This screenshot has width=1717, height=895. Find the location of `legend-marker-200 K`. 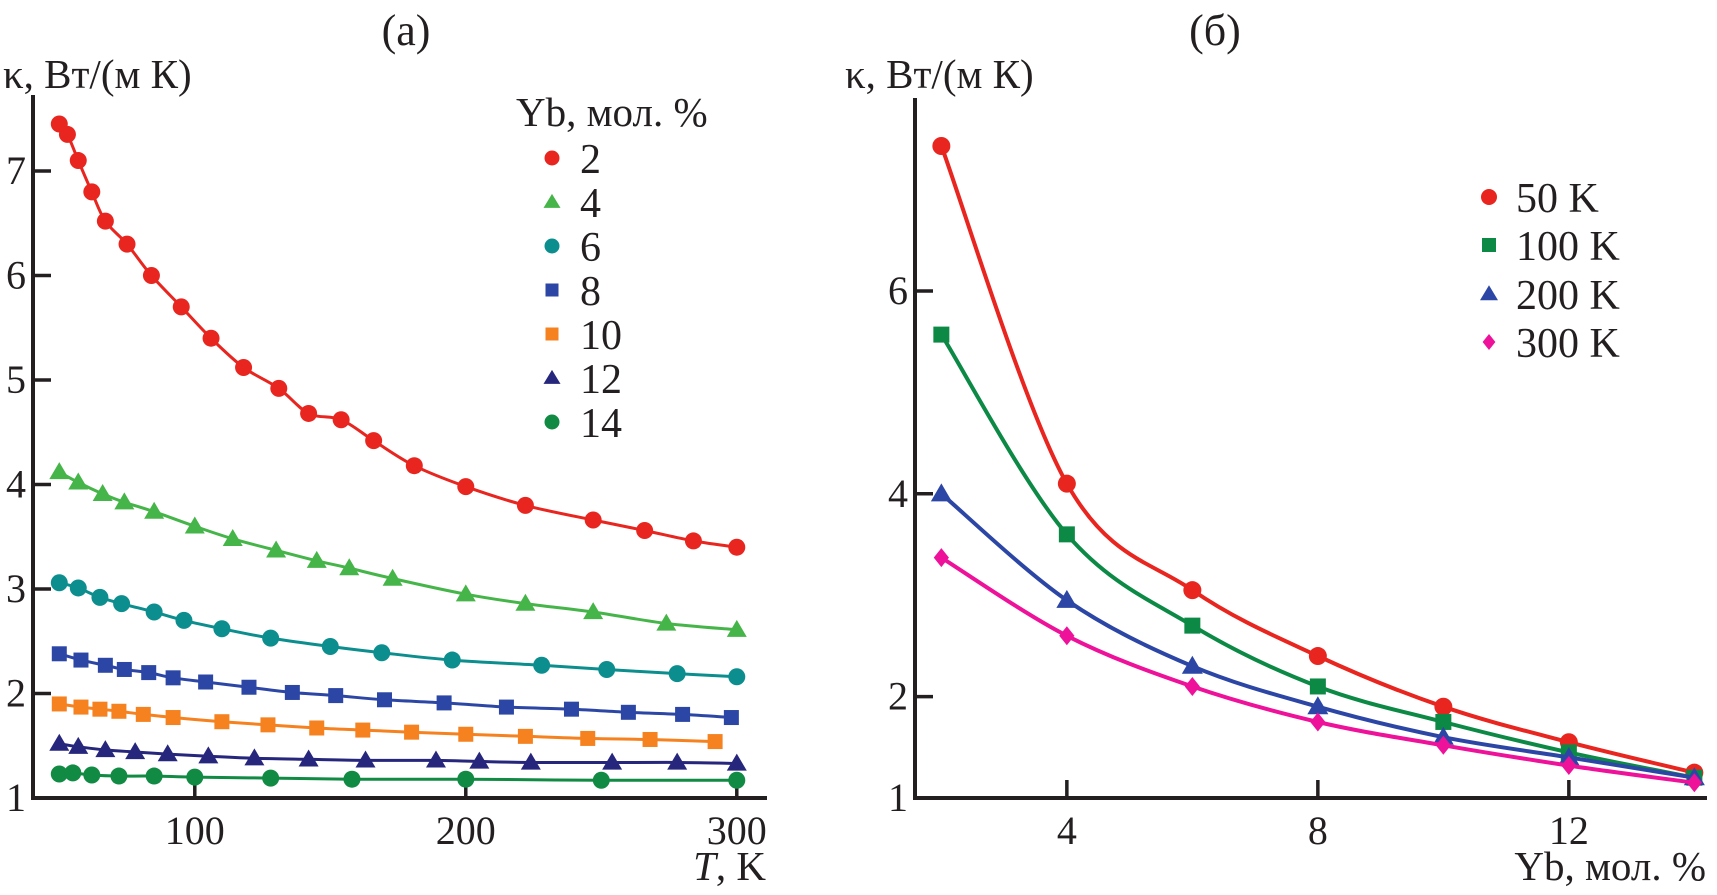

legend-marker-200 K is located at coordinates (1489, 293).